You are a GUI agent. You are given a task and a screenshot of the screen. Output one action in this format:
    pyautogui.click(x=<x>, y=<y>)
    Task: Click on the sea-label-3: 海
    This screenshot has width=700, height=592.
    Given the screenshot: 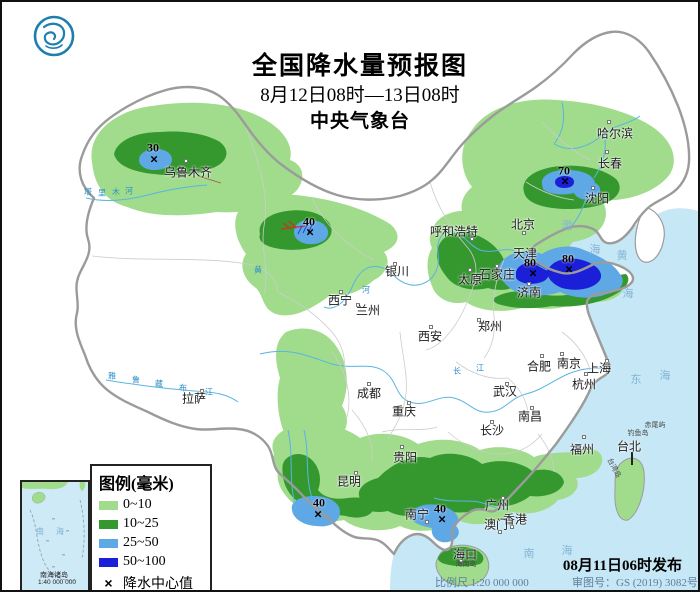 What is the action you would take?
    pyautogui.click(x=628, y=294)
    